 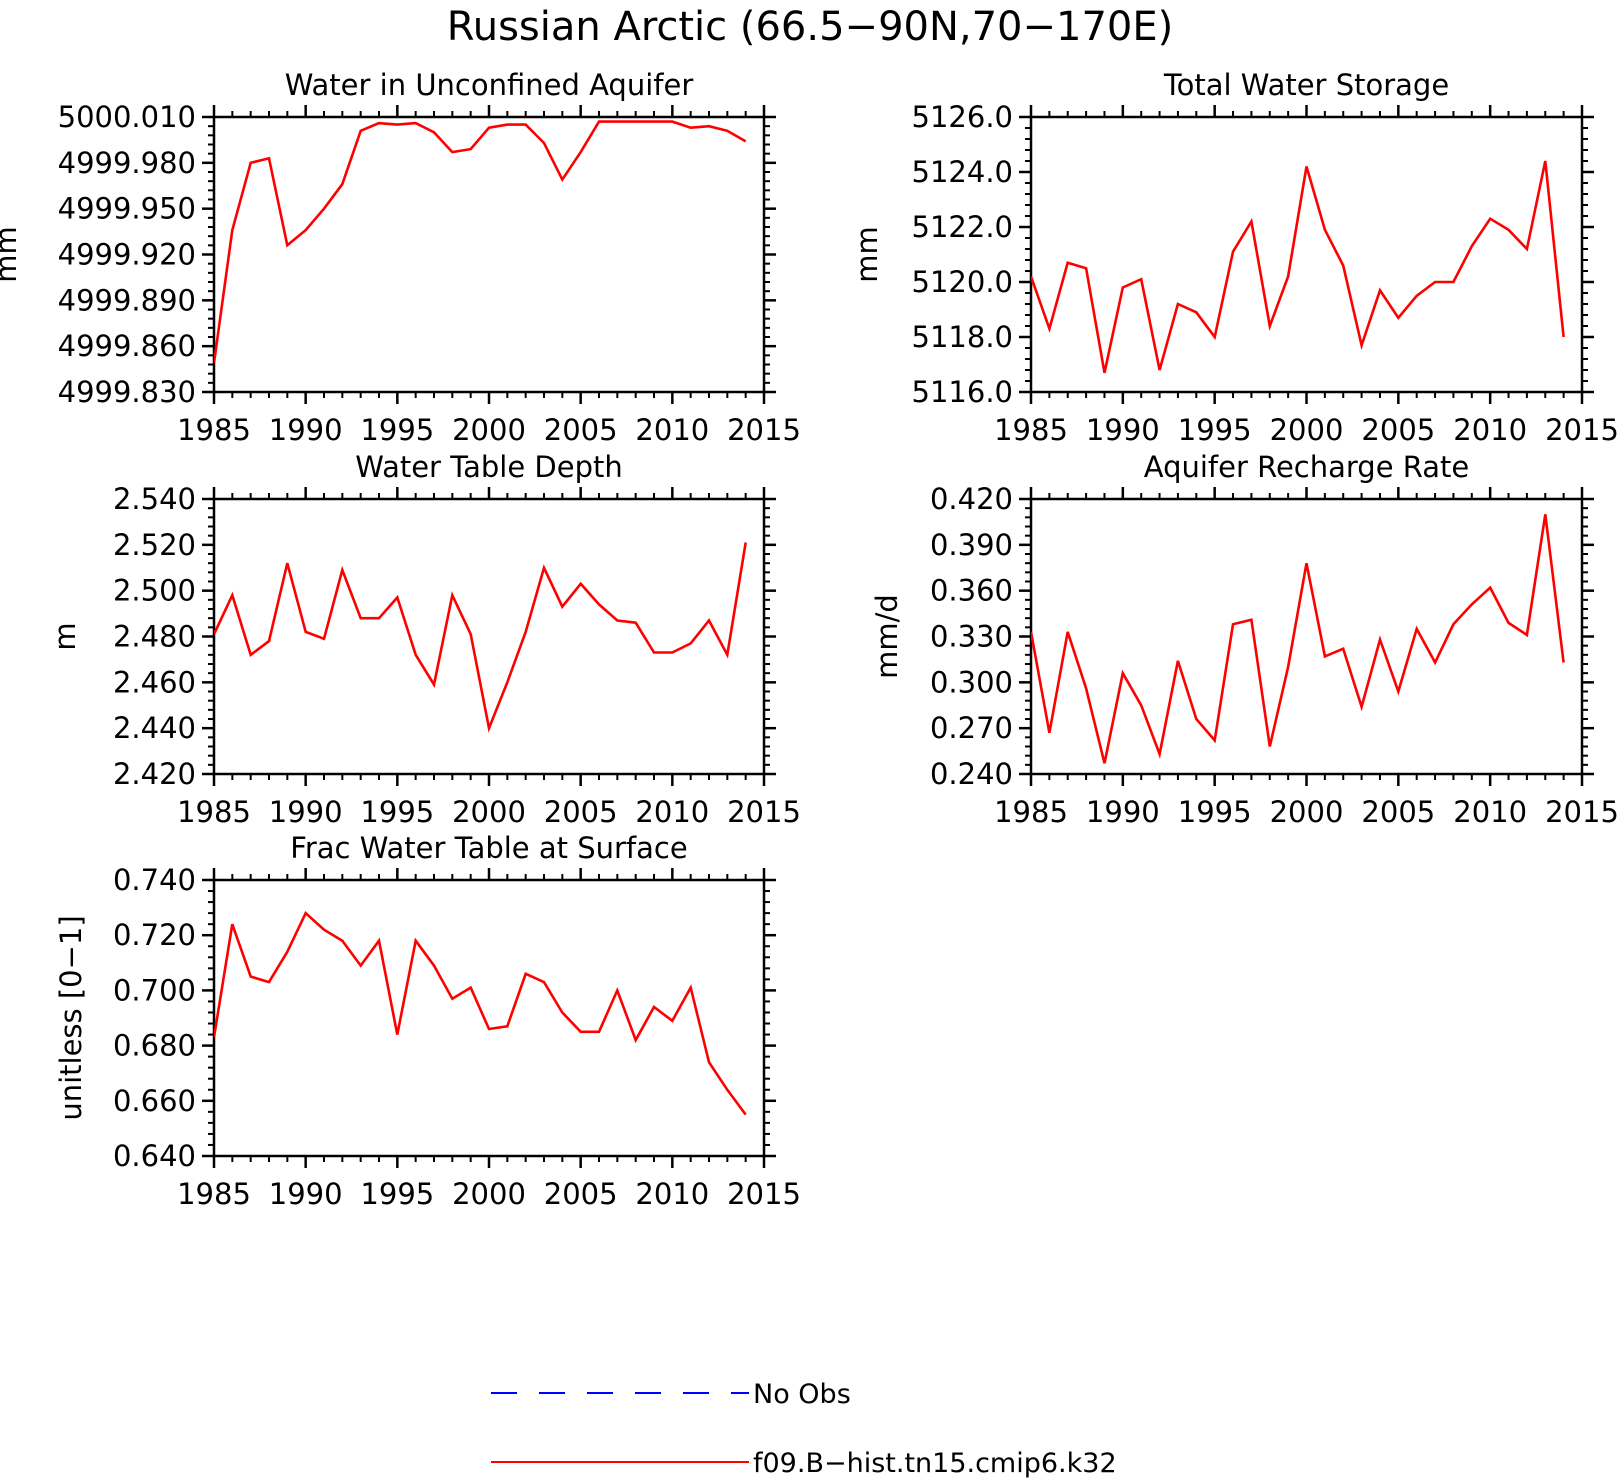 I want to click on y-tick-label: 5000.010, so click(x=127, y=117).